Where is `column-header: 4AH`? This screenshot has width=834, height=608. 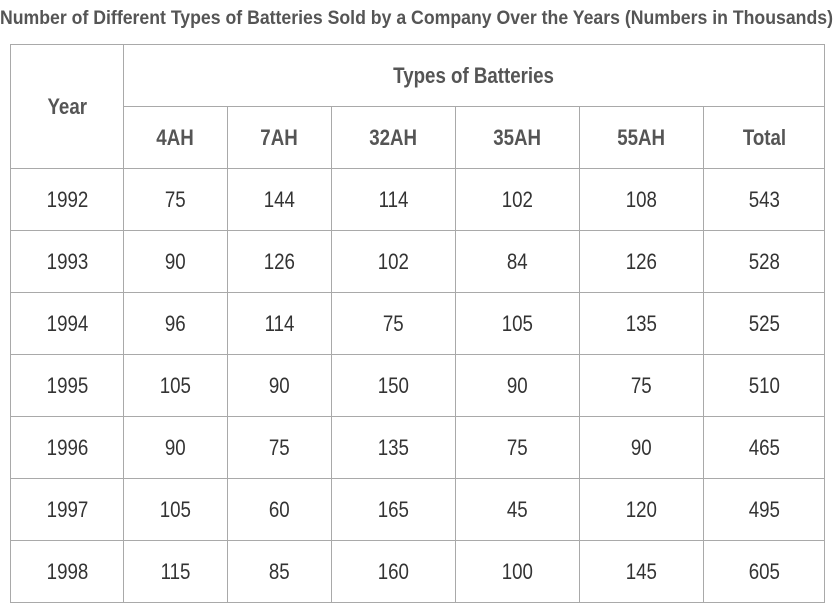
column-header: 4AH is located at coordinates (175, 137).